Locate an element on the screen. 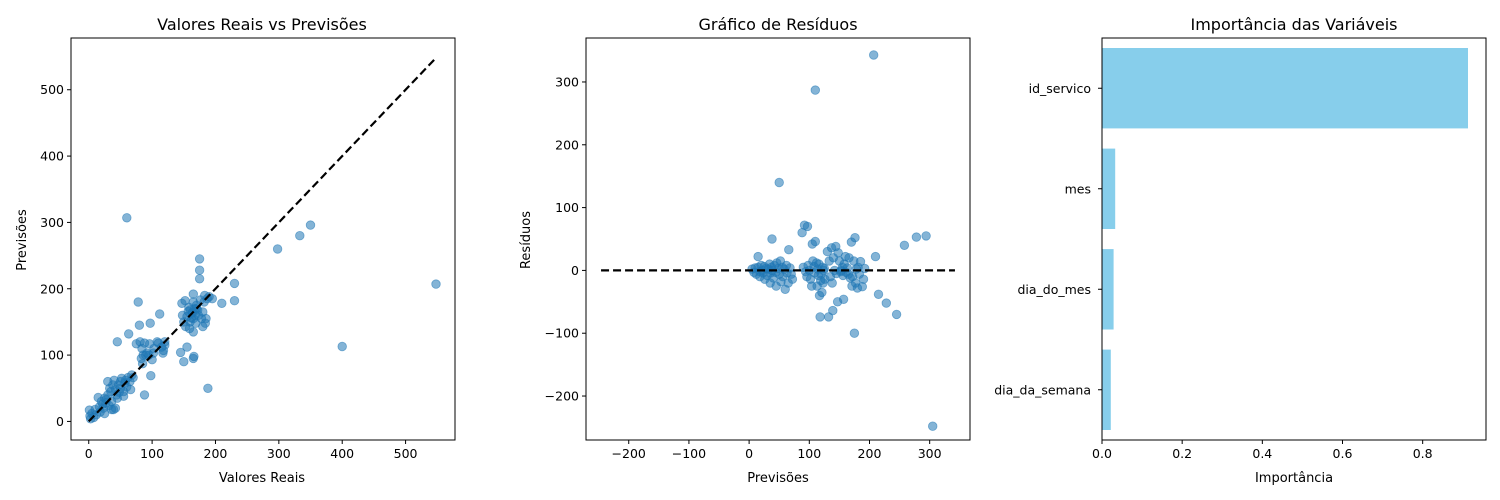 The width and height of the screenshot is (1500, 500). x-tick-label: 0.6 is located at coordinates (1343, 453).